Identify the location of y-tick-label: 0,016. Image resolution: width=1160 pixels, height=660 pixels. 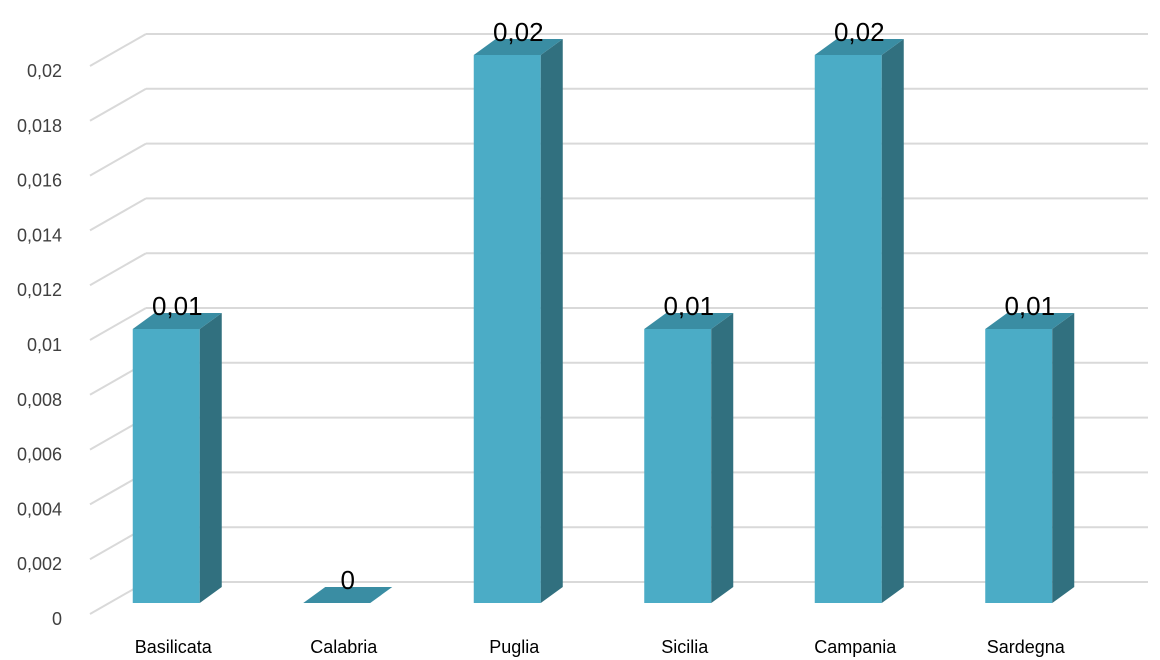
(39, 181).